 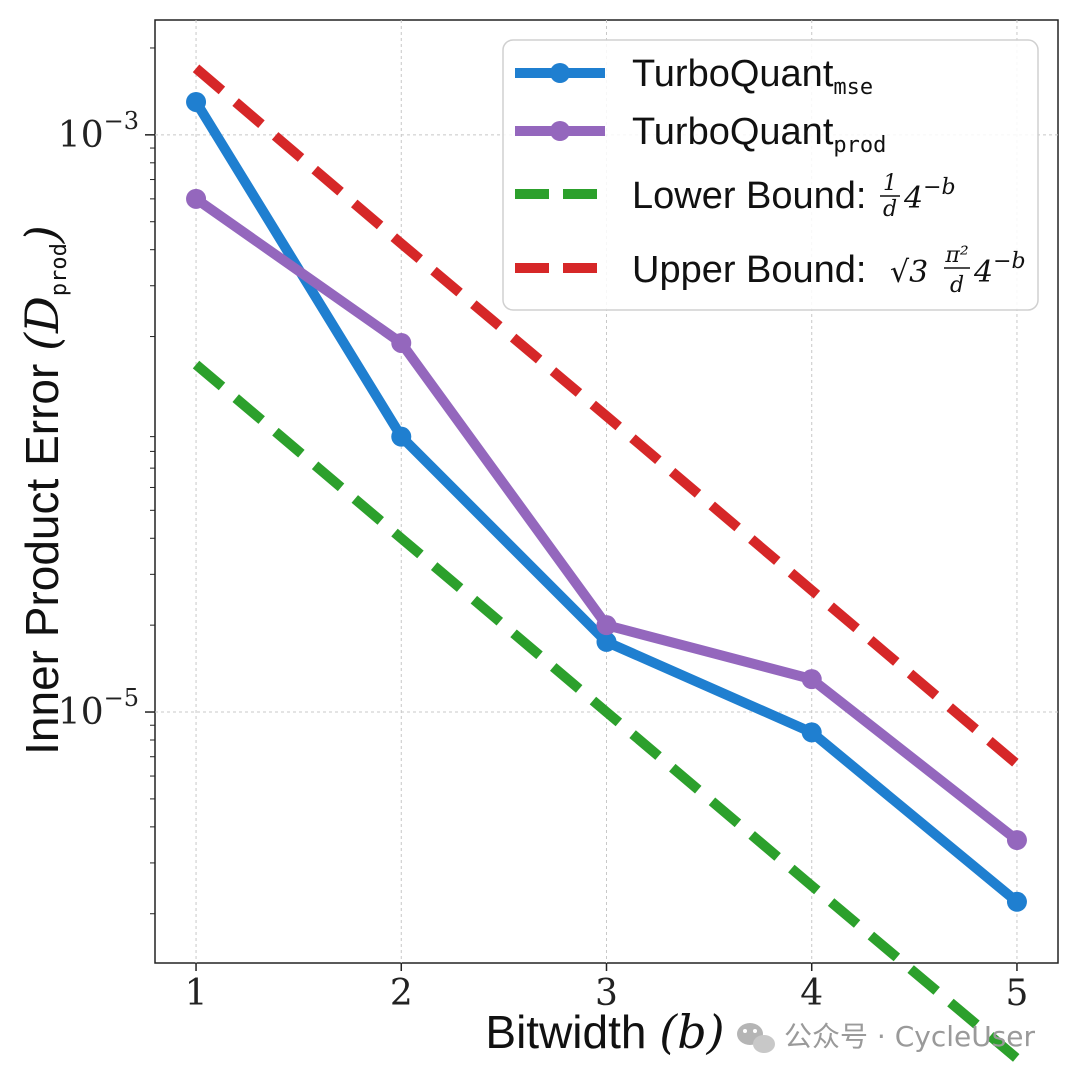 What do you see at coordinates (853, 87) in the screenshot?
I see `legend-sub-mse: mse` at bounding box center [853, 87].